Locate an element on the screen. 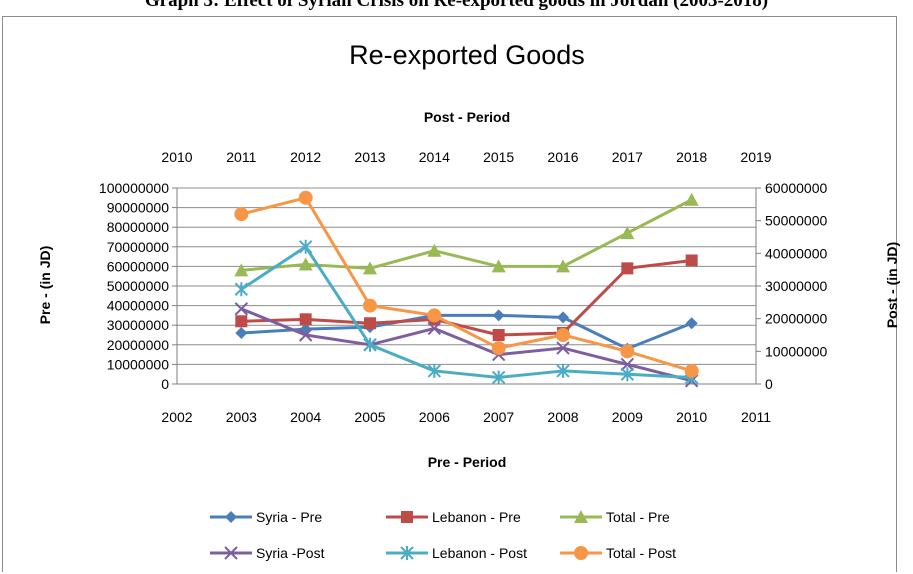 This screenshot has height=574, width=913. top-axis-title: Post - Period is located at coordinates (467, 117).